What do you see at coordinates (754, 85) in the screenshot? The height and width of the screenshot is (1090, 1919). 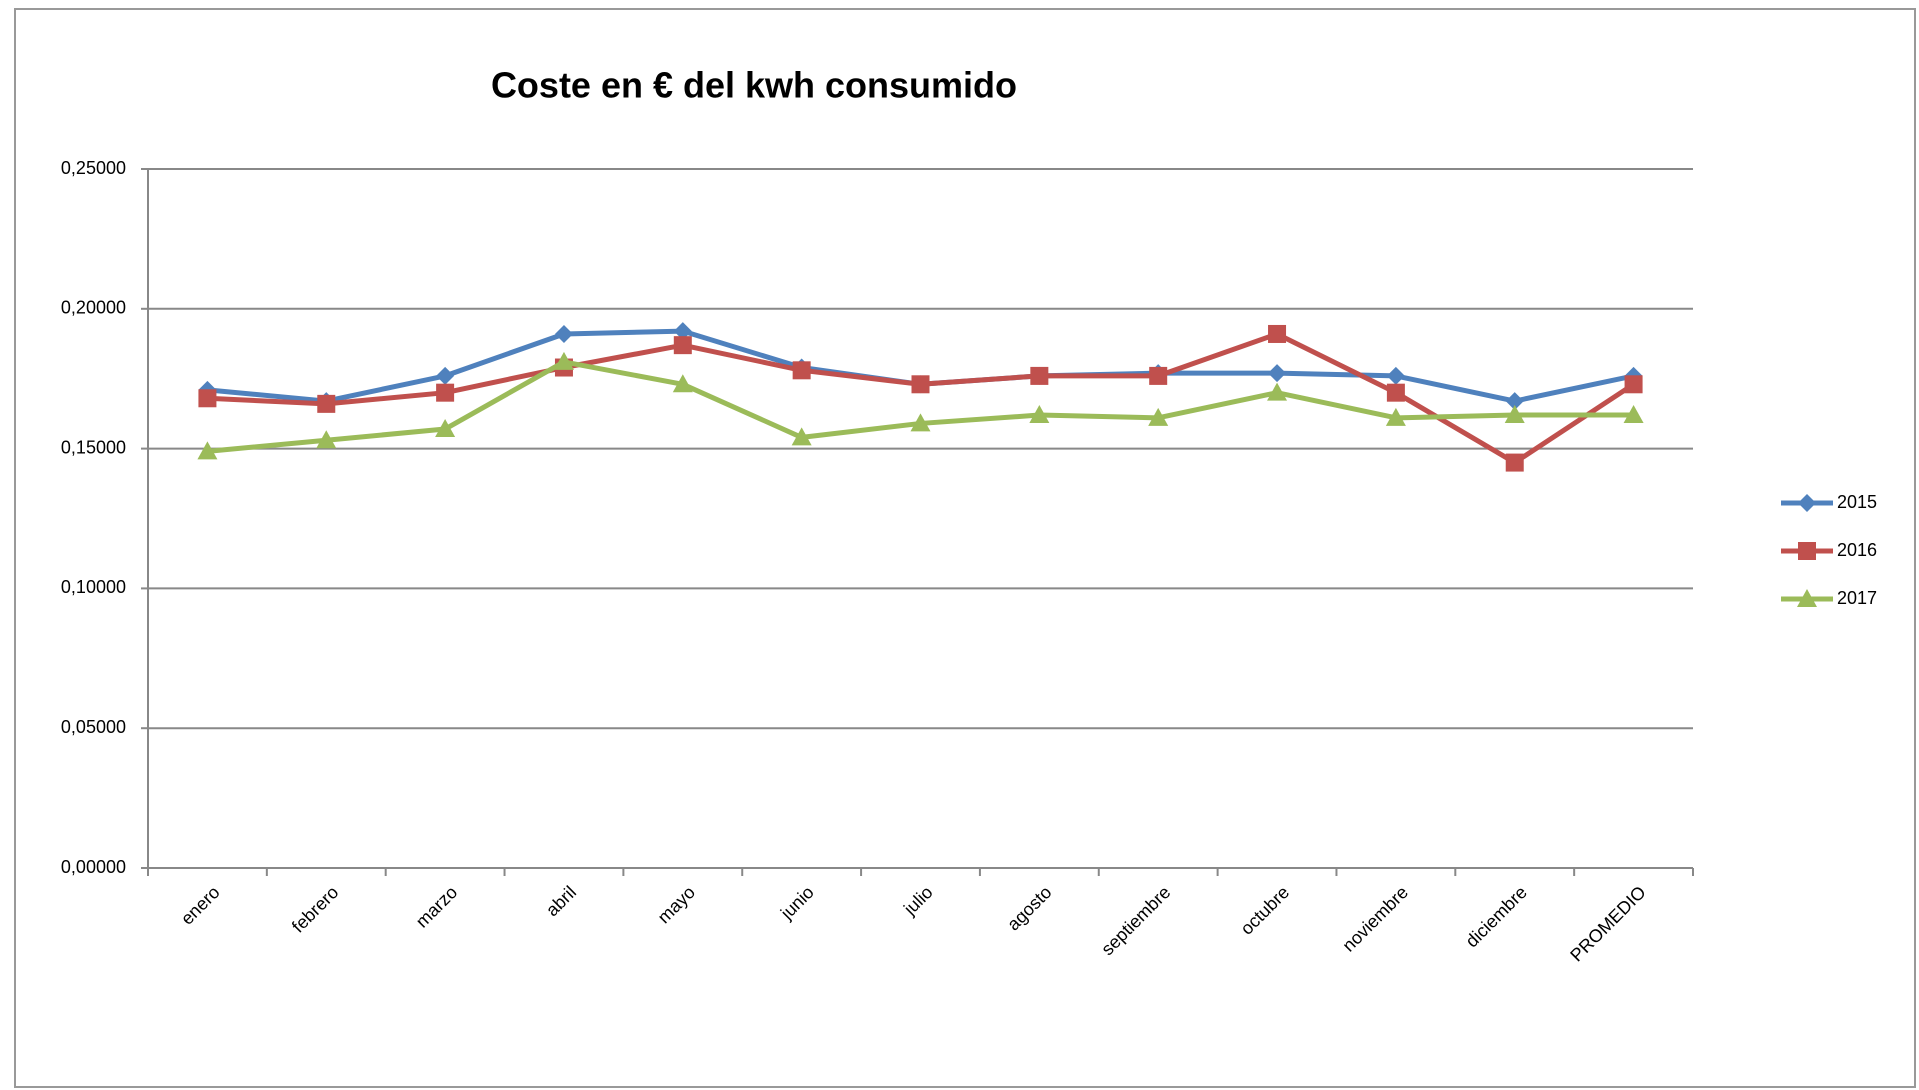 I see `chart-title: Coste en € del kwh consumido` at bounding box center [754, 85].